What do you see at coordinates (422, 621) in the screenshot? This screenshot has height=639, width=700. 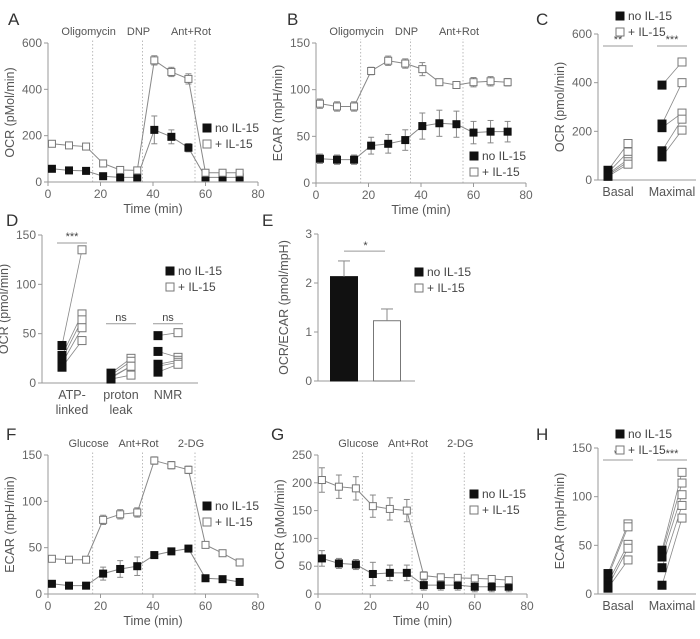 I see `x-axis-label: Time (min)` at bounding box center [422, 621].